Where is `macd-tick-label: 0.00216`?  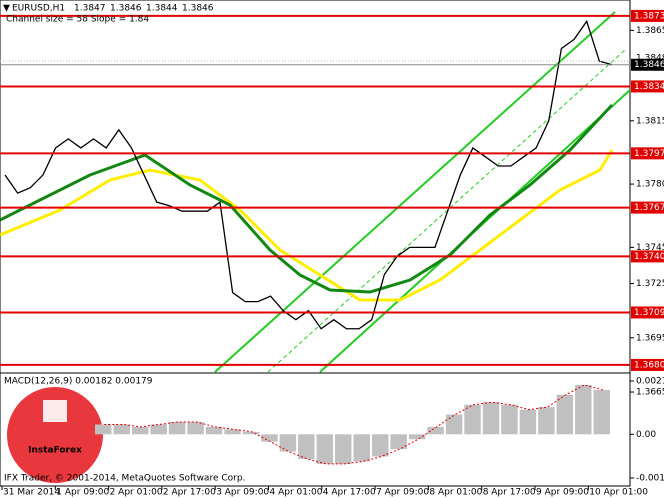
macd-tick-label: 0.00216 is located at coordinates (650, 382).